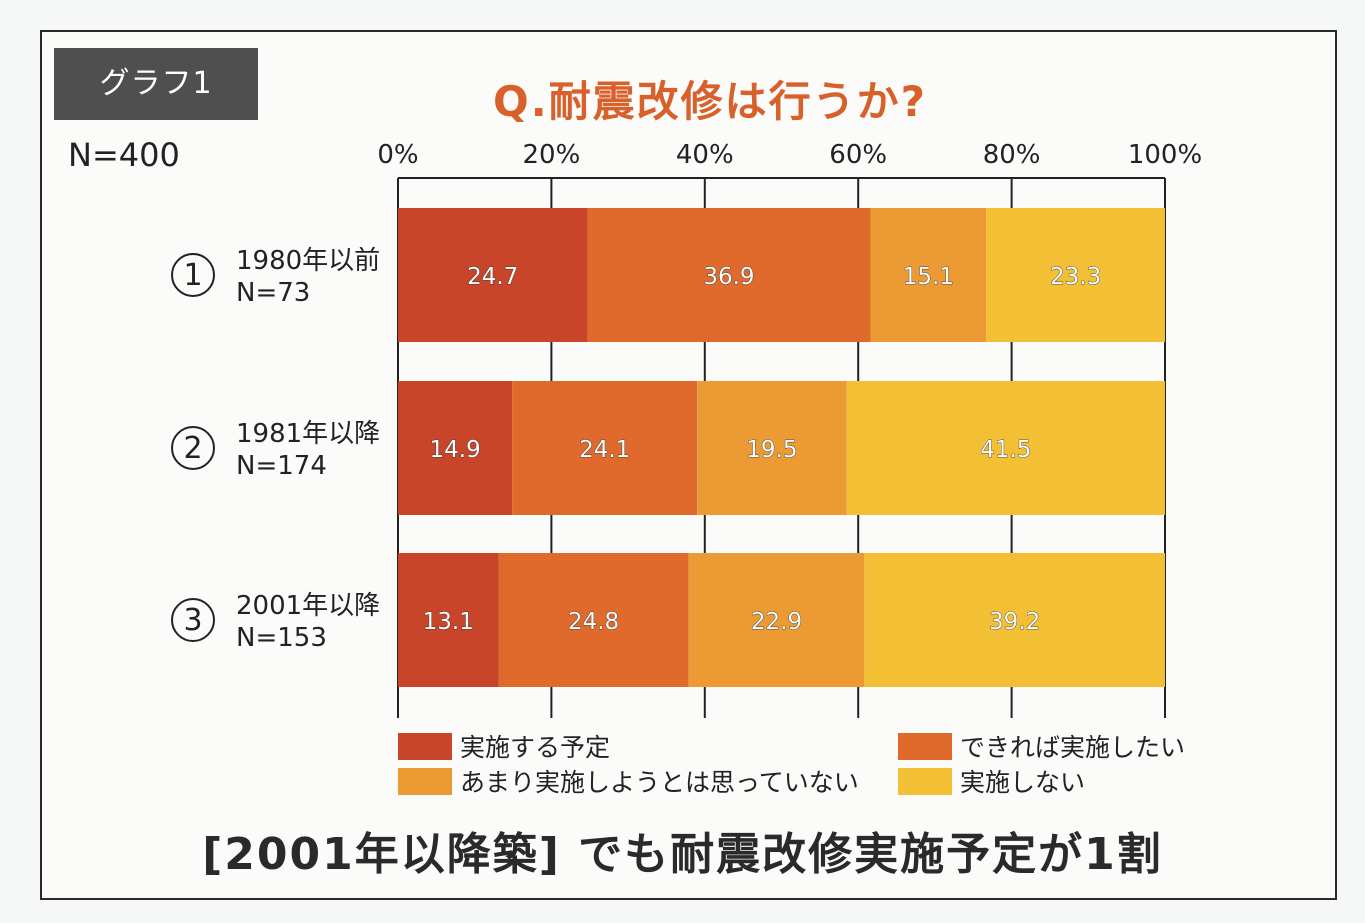  I want to click on legend-label: できれば実施したい, so click(1072, 747).